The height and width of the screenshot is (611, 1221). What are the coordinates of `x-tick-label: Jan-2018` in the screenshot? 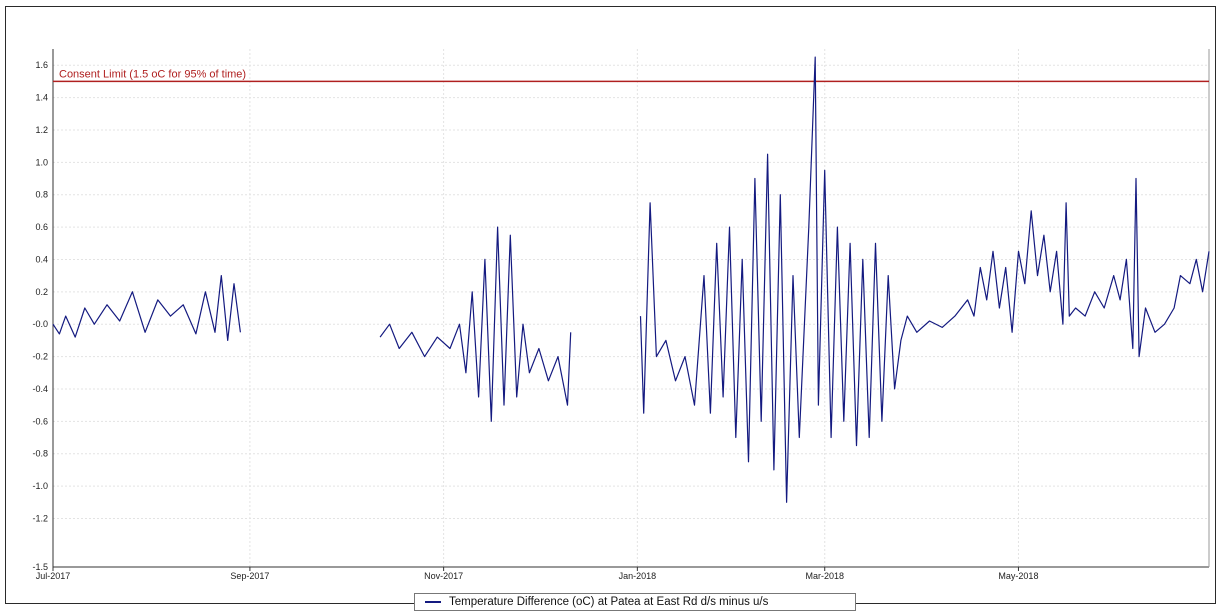 It's located at (638, 576).